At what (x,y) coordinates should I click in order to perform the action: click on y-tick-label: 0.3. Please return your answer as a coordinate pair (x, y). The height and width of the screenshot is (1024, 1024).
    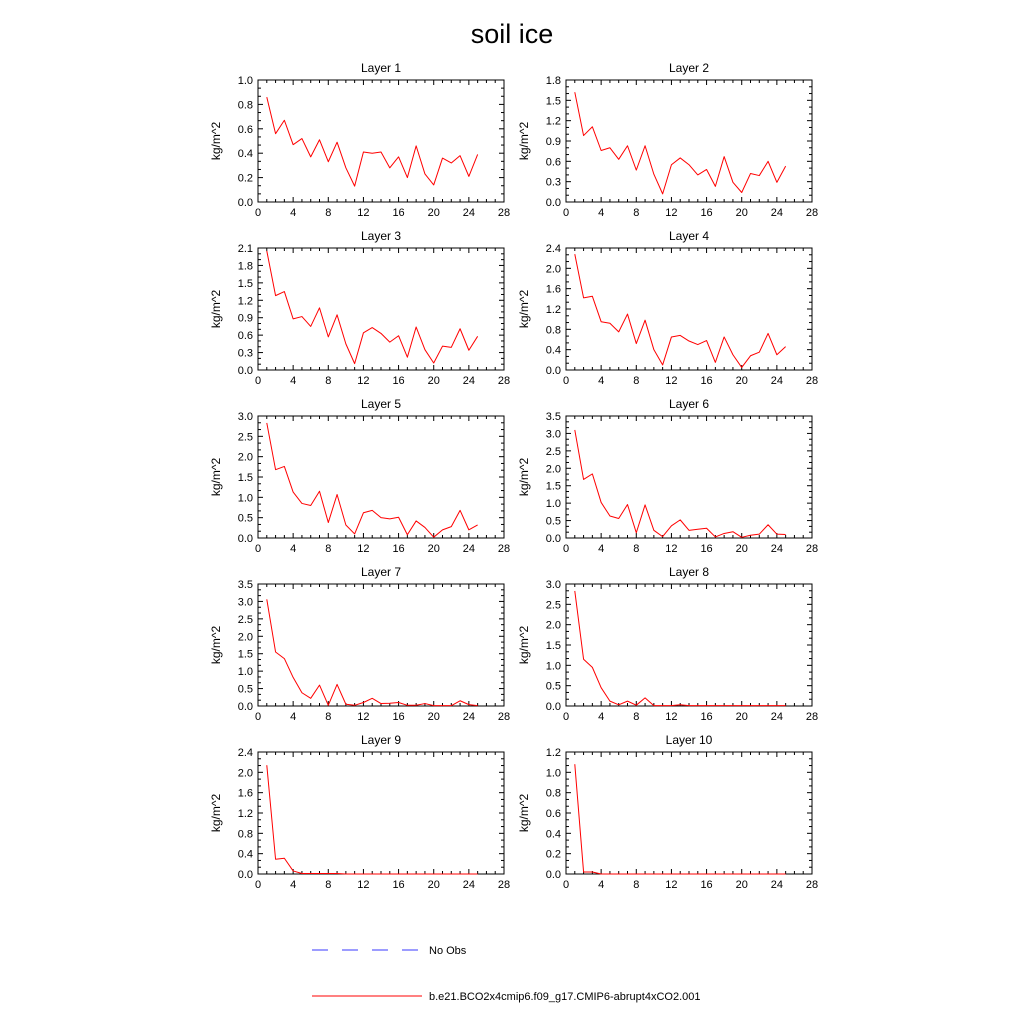
    Looking at the image, I should click on (245, 354).